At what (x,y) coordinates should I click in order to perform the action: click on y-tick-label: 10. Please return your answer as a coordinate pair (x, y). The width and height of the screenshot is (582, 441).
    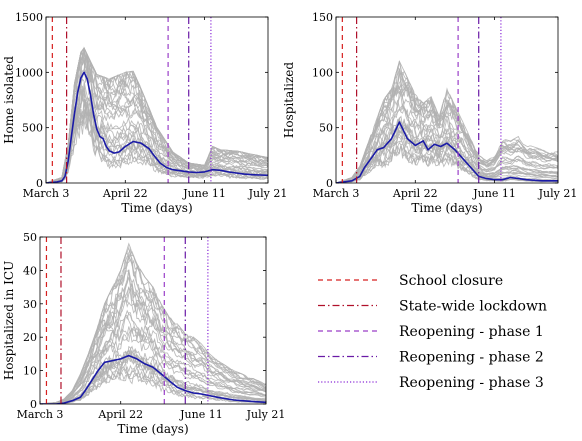
    Looking at the image, I should click on (30, 371).